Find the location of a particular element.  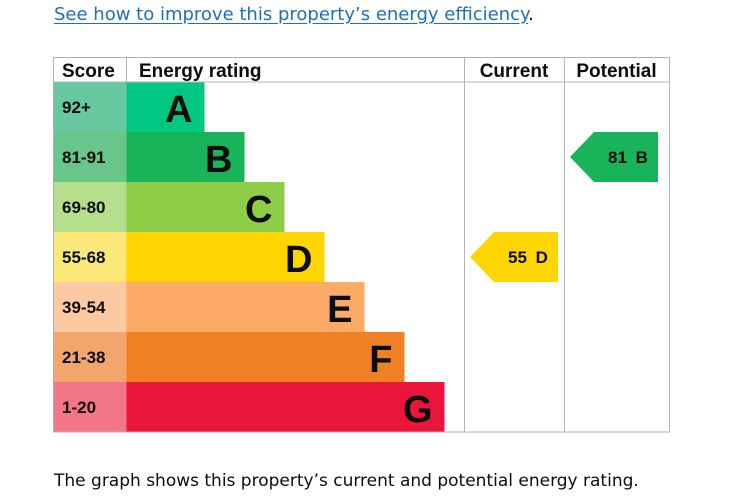

band-letter-c: C is located at coordinates (258, 210).